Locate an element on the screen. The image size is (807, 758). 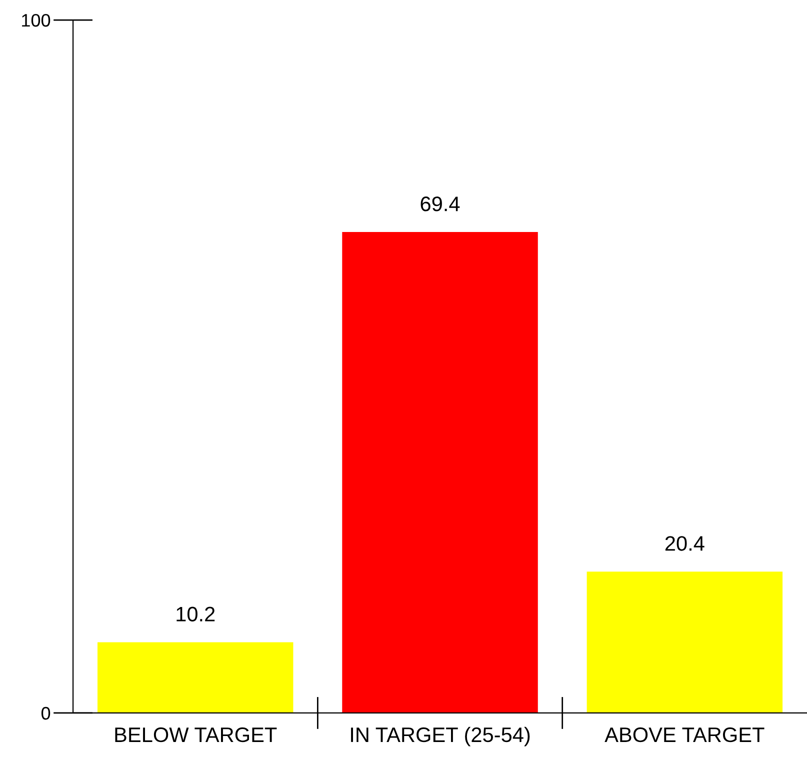
x-tick-label: ABOVE TARGET is located at coordinates (684, 734).